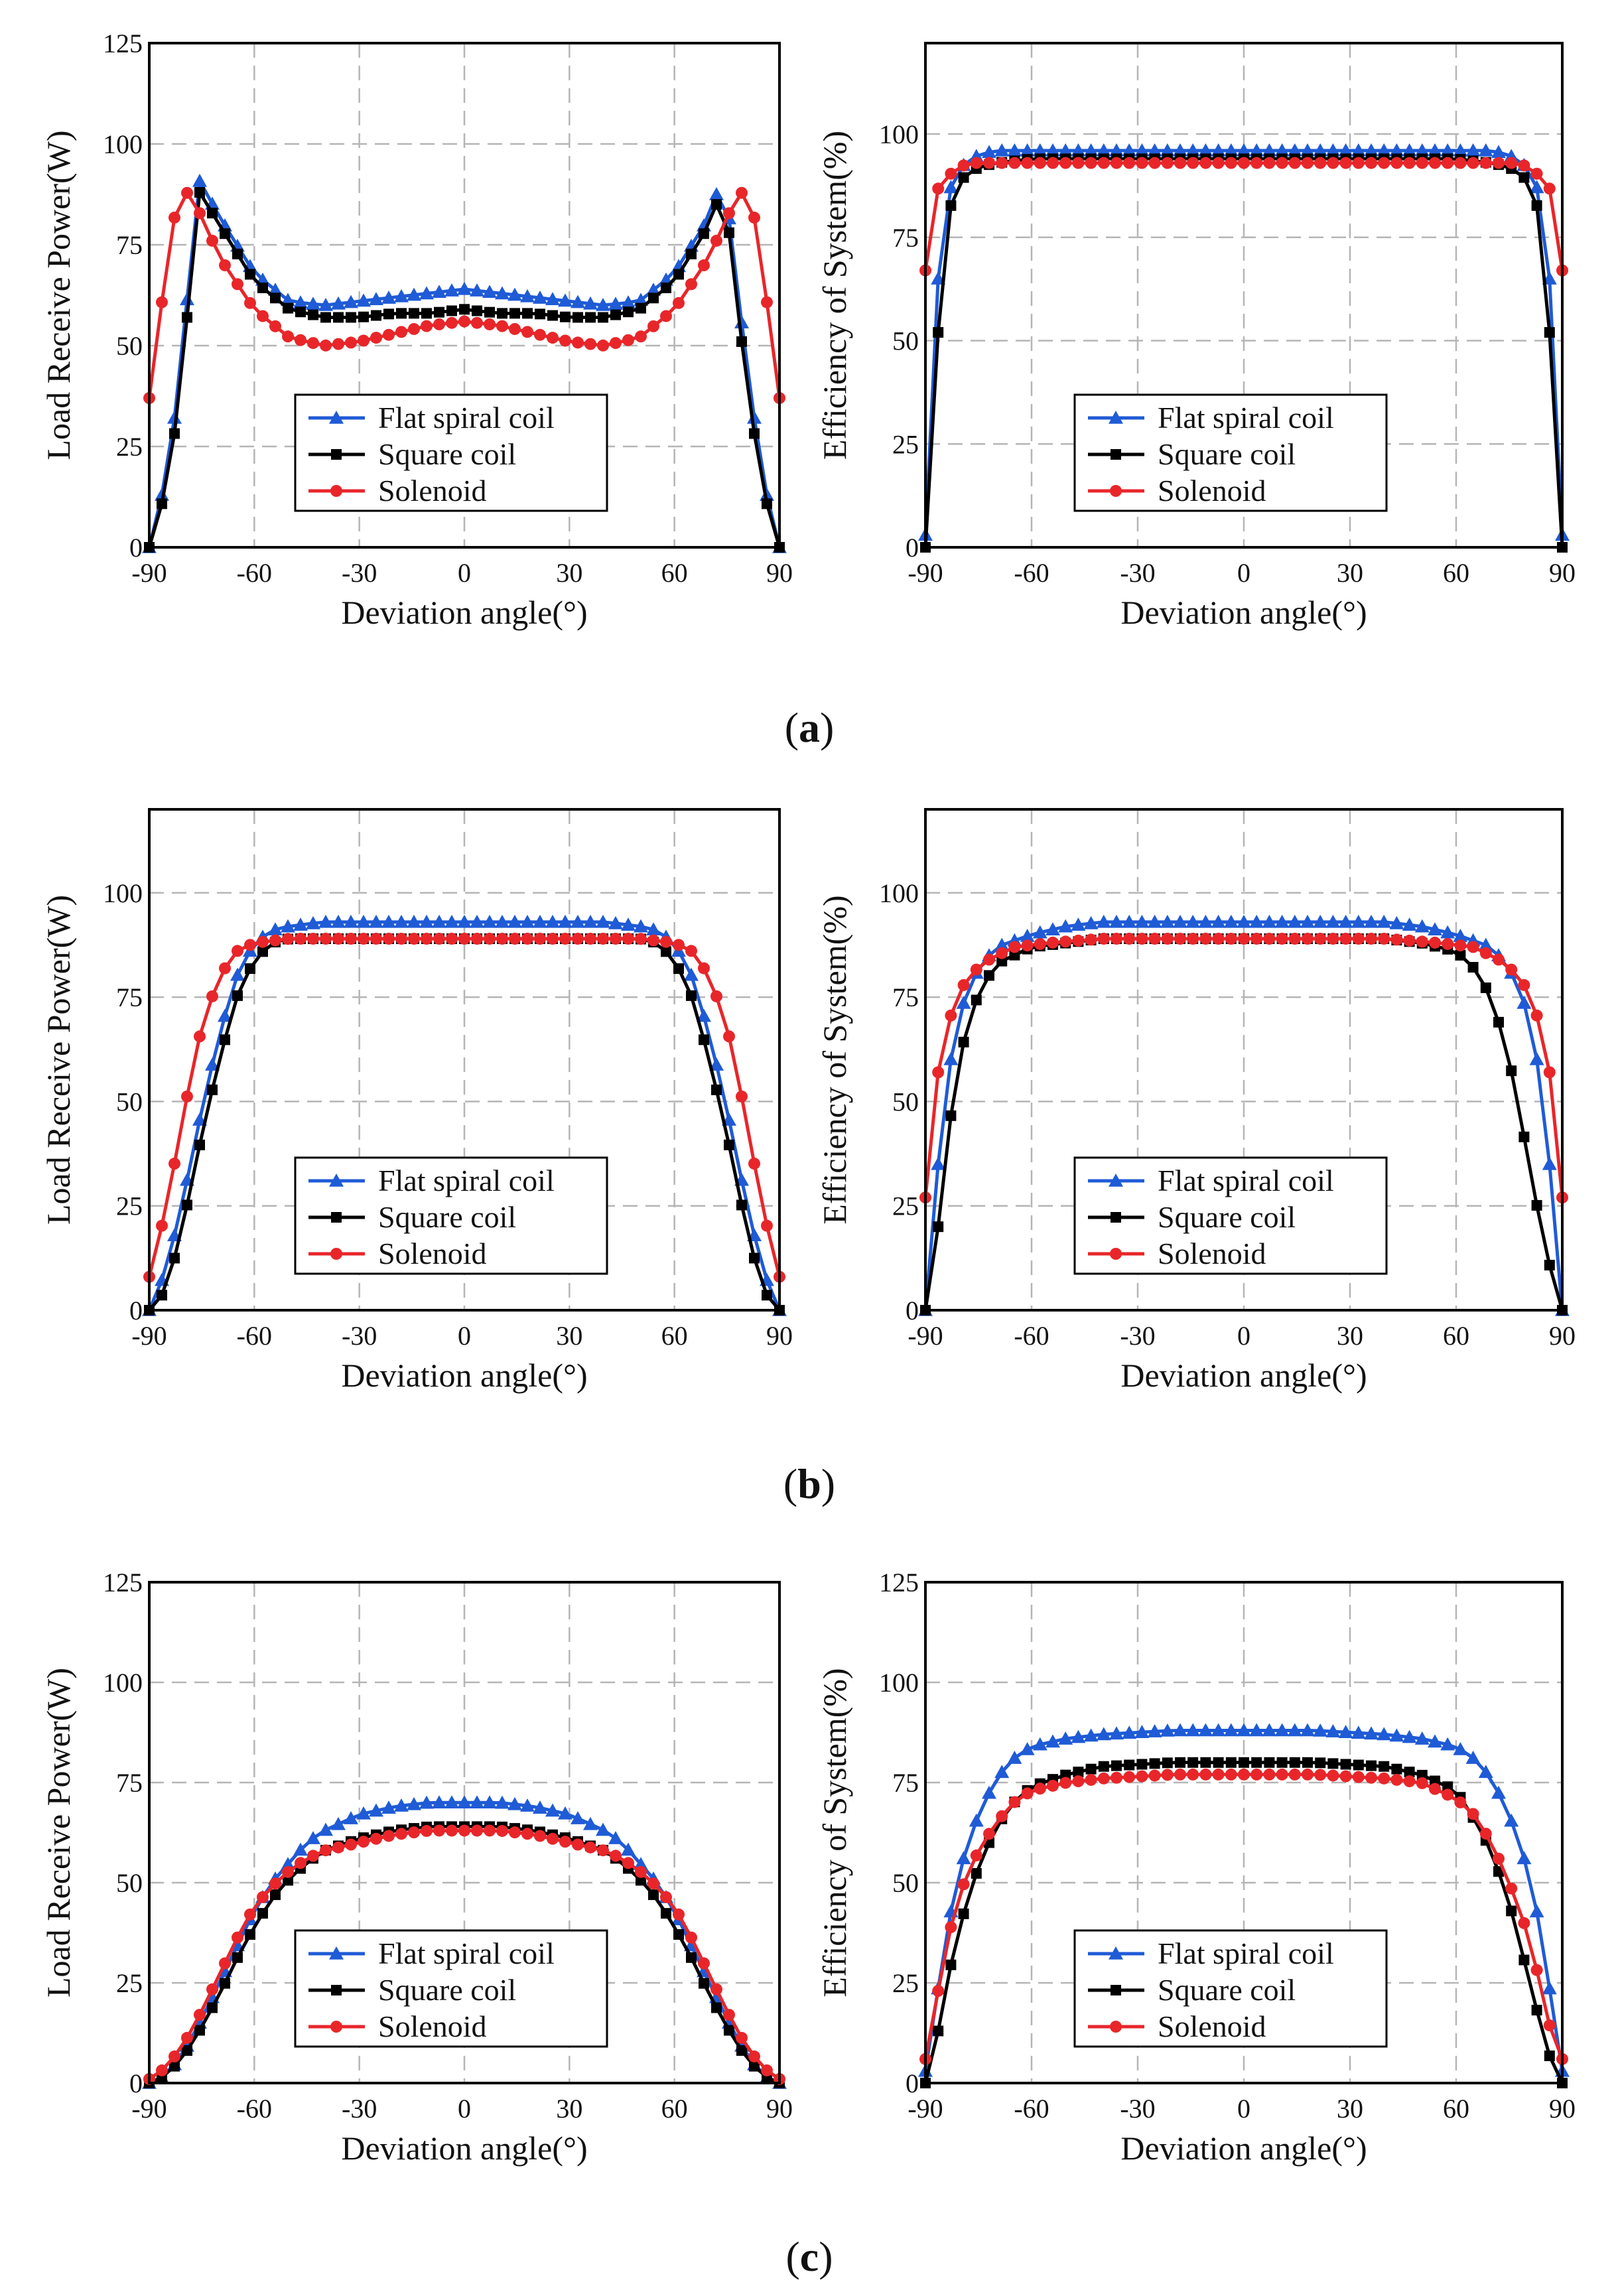 This screenshot has width=1618, height=2296. What do you see at coordinates (1227, 1217) in the screenshot?
I see `legend-label: Square coil` at bounding box center [1227, 1217].